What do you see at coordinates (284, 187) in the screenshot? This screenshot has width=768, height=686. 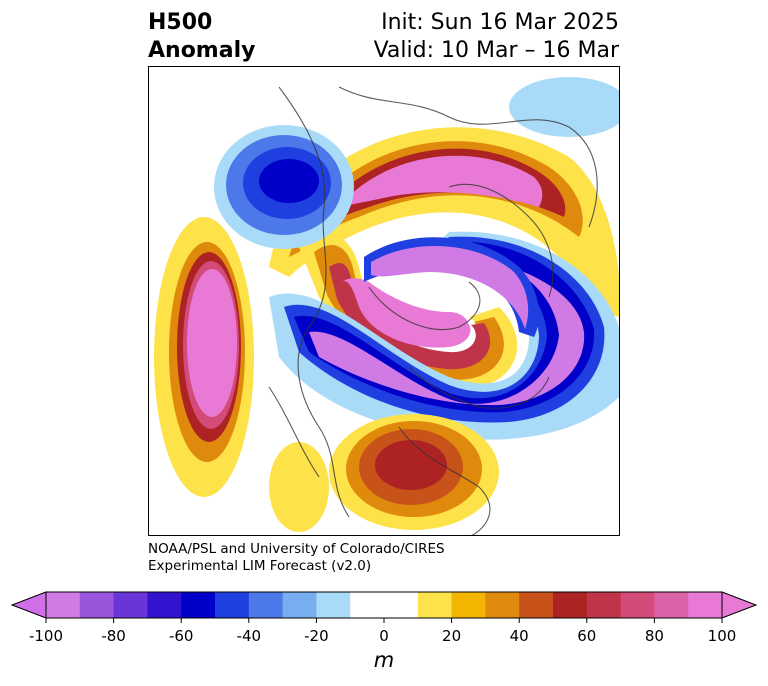 I see `alaska-negative-anomaly` at bounding box center [284, 187].